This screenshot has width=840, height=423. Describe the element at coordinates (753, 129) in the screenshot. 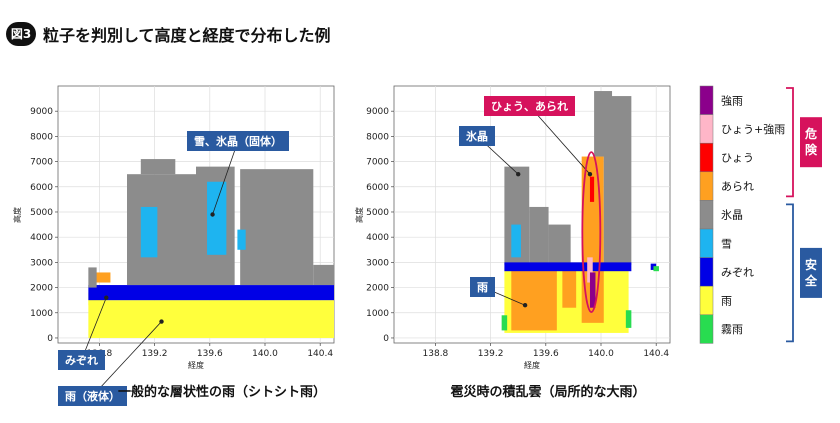

I see `legend-label: ひょう+強雨` at that location.